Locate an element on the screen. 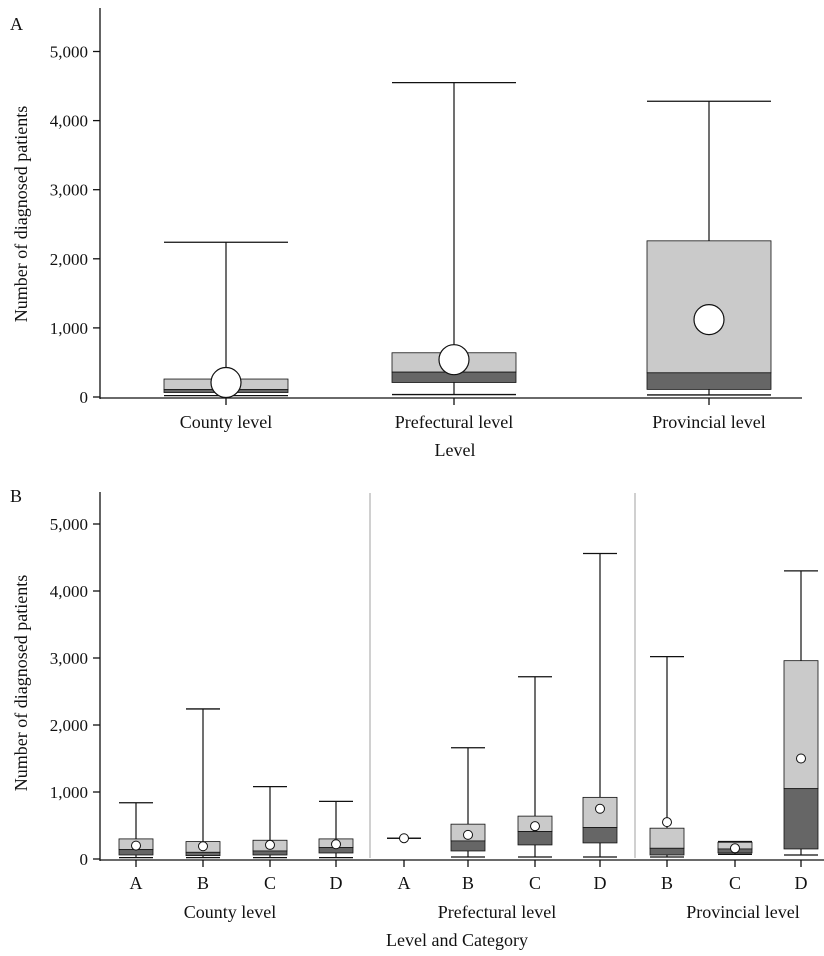 The width and height of the screenshot is (824, 956). group-label: County level is located at coordinates (230, 912).